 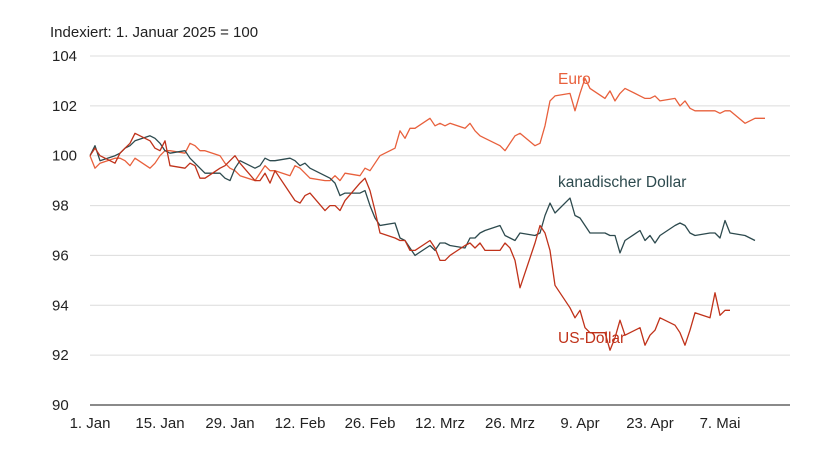 What do you see at coordinates (720, 423) in the screenshot?
I see `x-tick-label: 7. Mai` at bounding box center [720, 423].